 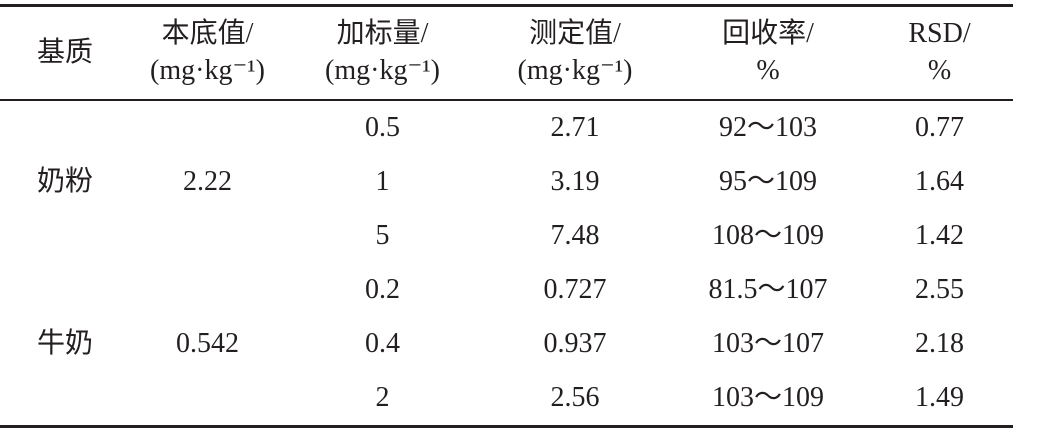 What do you see at coordinates (939, 343) in the screenshot?
I see `cell-rsd: 2.18` at bounding box center [939, 343].